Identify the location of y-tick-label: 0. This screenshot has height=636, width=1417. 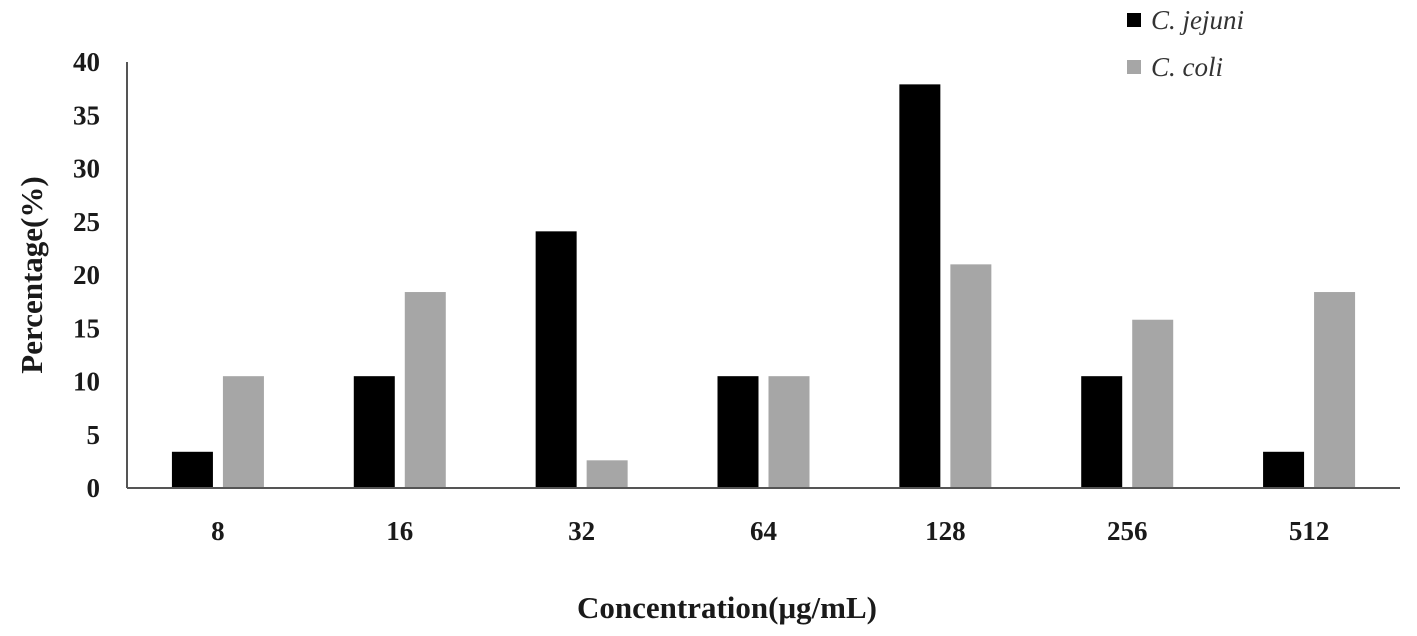
(94, 488).